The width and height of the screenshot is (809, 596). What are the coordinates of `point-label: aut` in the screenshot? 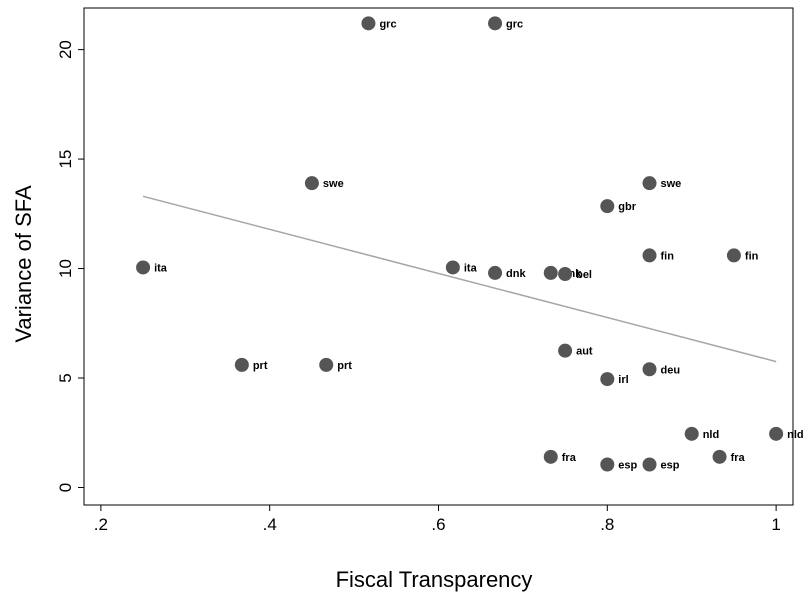 It's located at (584, 352).